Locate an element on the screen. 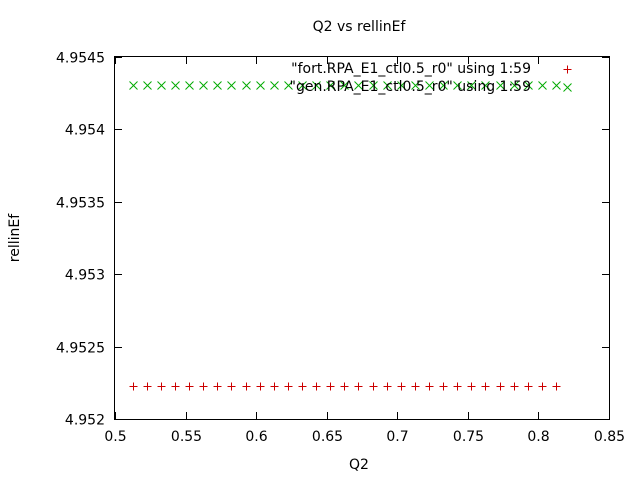  y-axis-label: rellinEf is located at coordinates (15, 237).